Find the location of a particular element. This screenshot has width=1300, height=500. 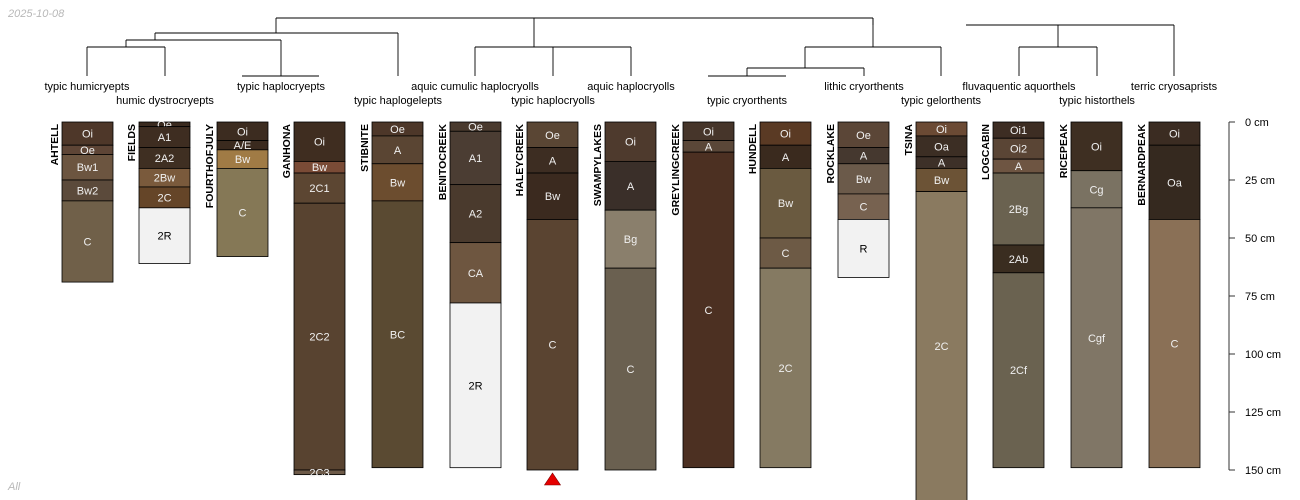

taxon-label: typic haplocryepts is located at coordinates (281, 87).